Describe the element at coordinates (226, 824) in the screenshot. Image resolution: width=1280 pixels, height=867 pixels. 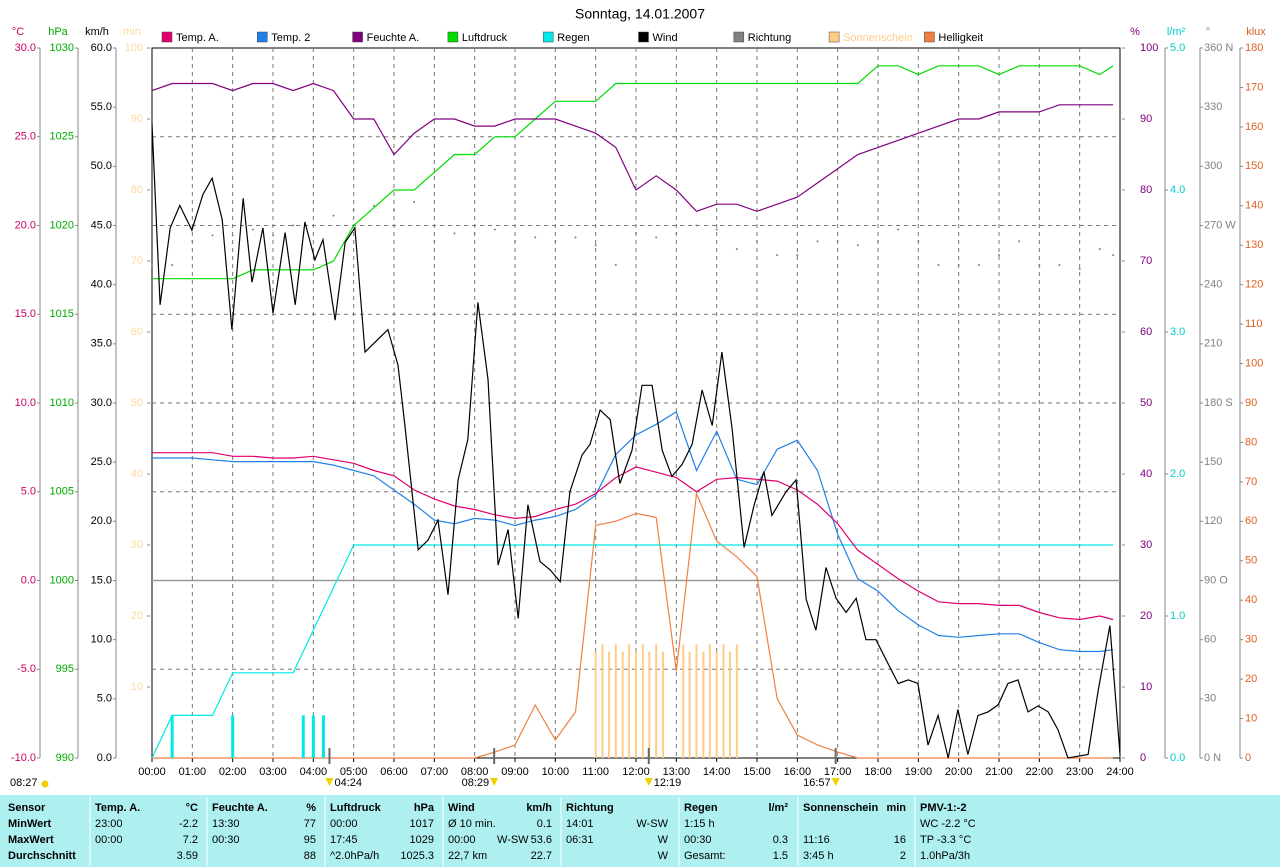
I see `table-cell: 13:30` at that location.